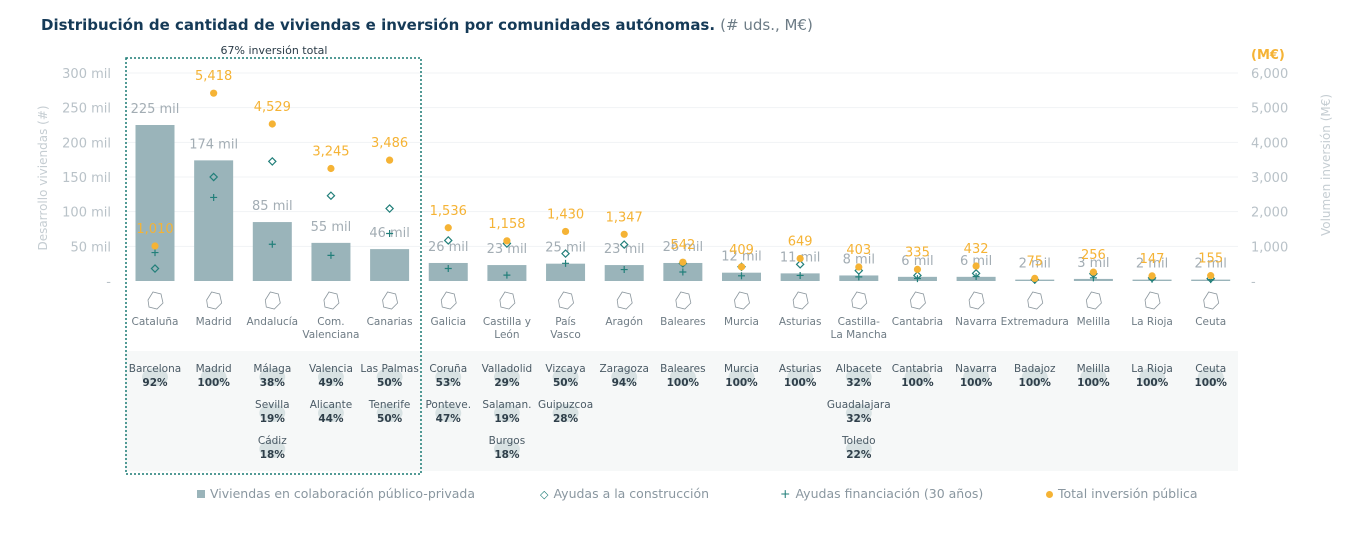 The height and width of the screenshot is (535, 1348). I want to click on right-axis-unit: (M€), so click(1268, 55).